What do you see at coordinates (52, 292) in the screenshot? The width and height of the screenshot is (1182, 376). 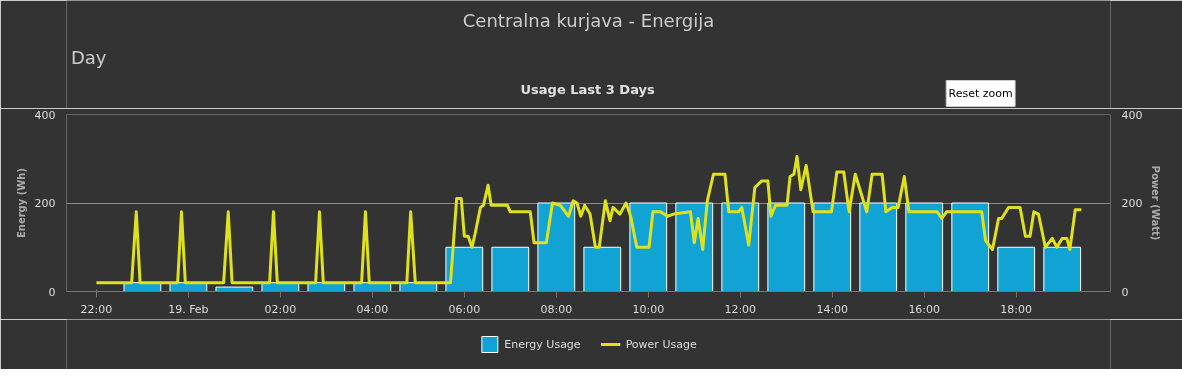 I see `y-tick-label: 0` at bounding box center [52, 292].